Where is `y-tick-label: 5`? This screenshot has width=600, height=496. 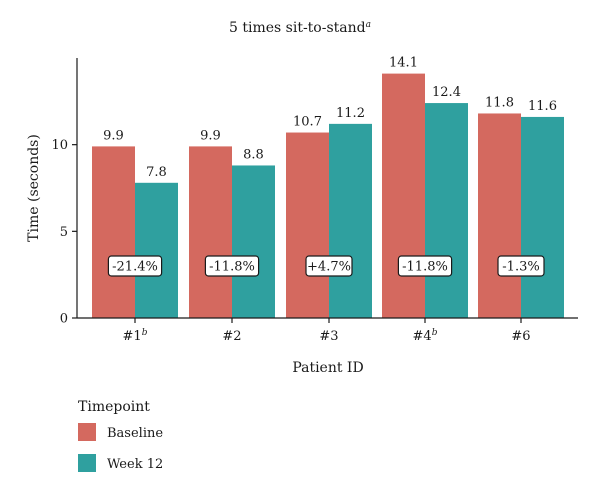 y-tick-label: 5 is located at coordinates (64, 232).